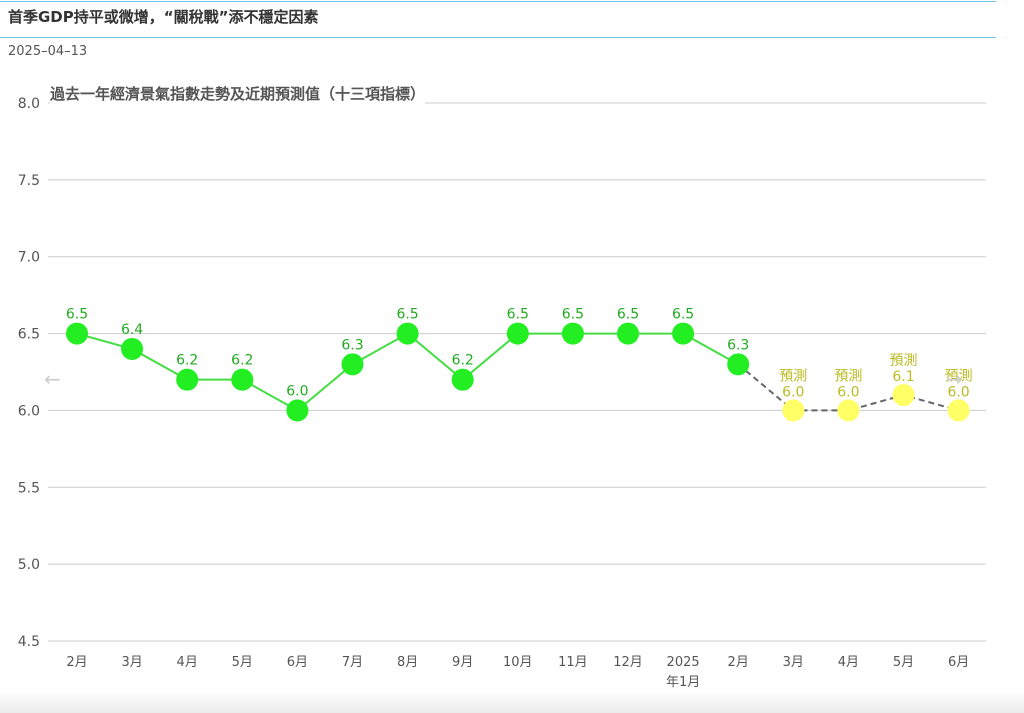  I want to click on series-lines, so click(517, 372).